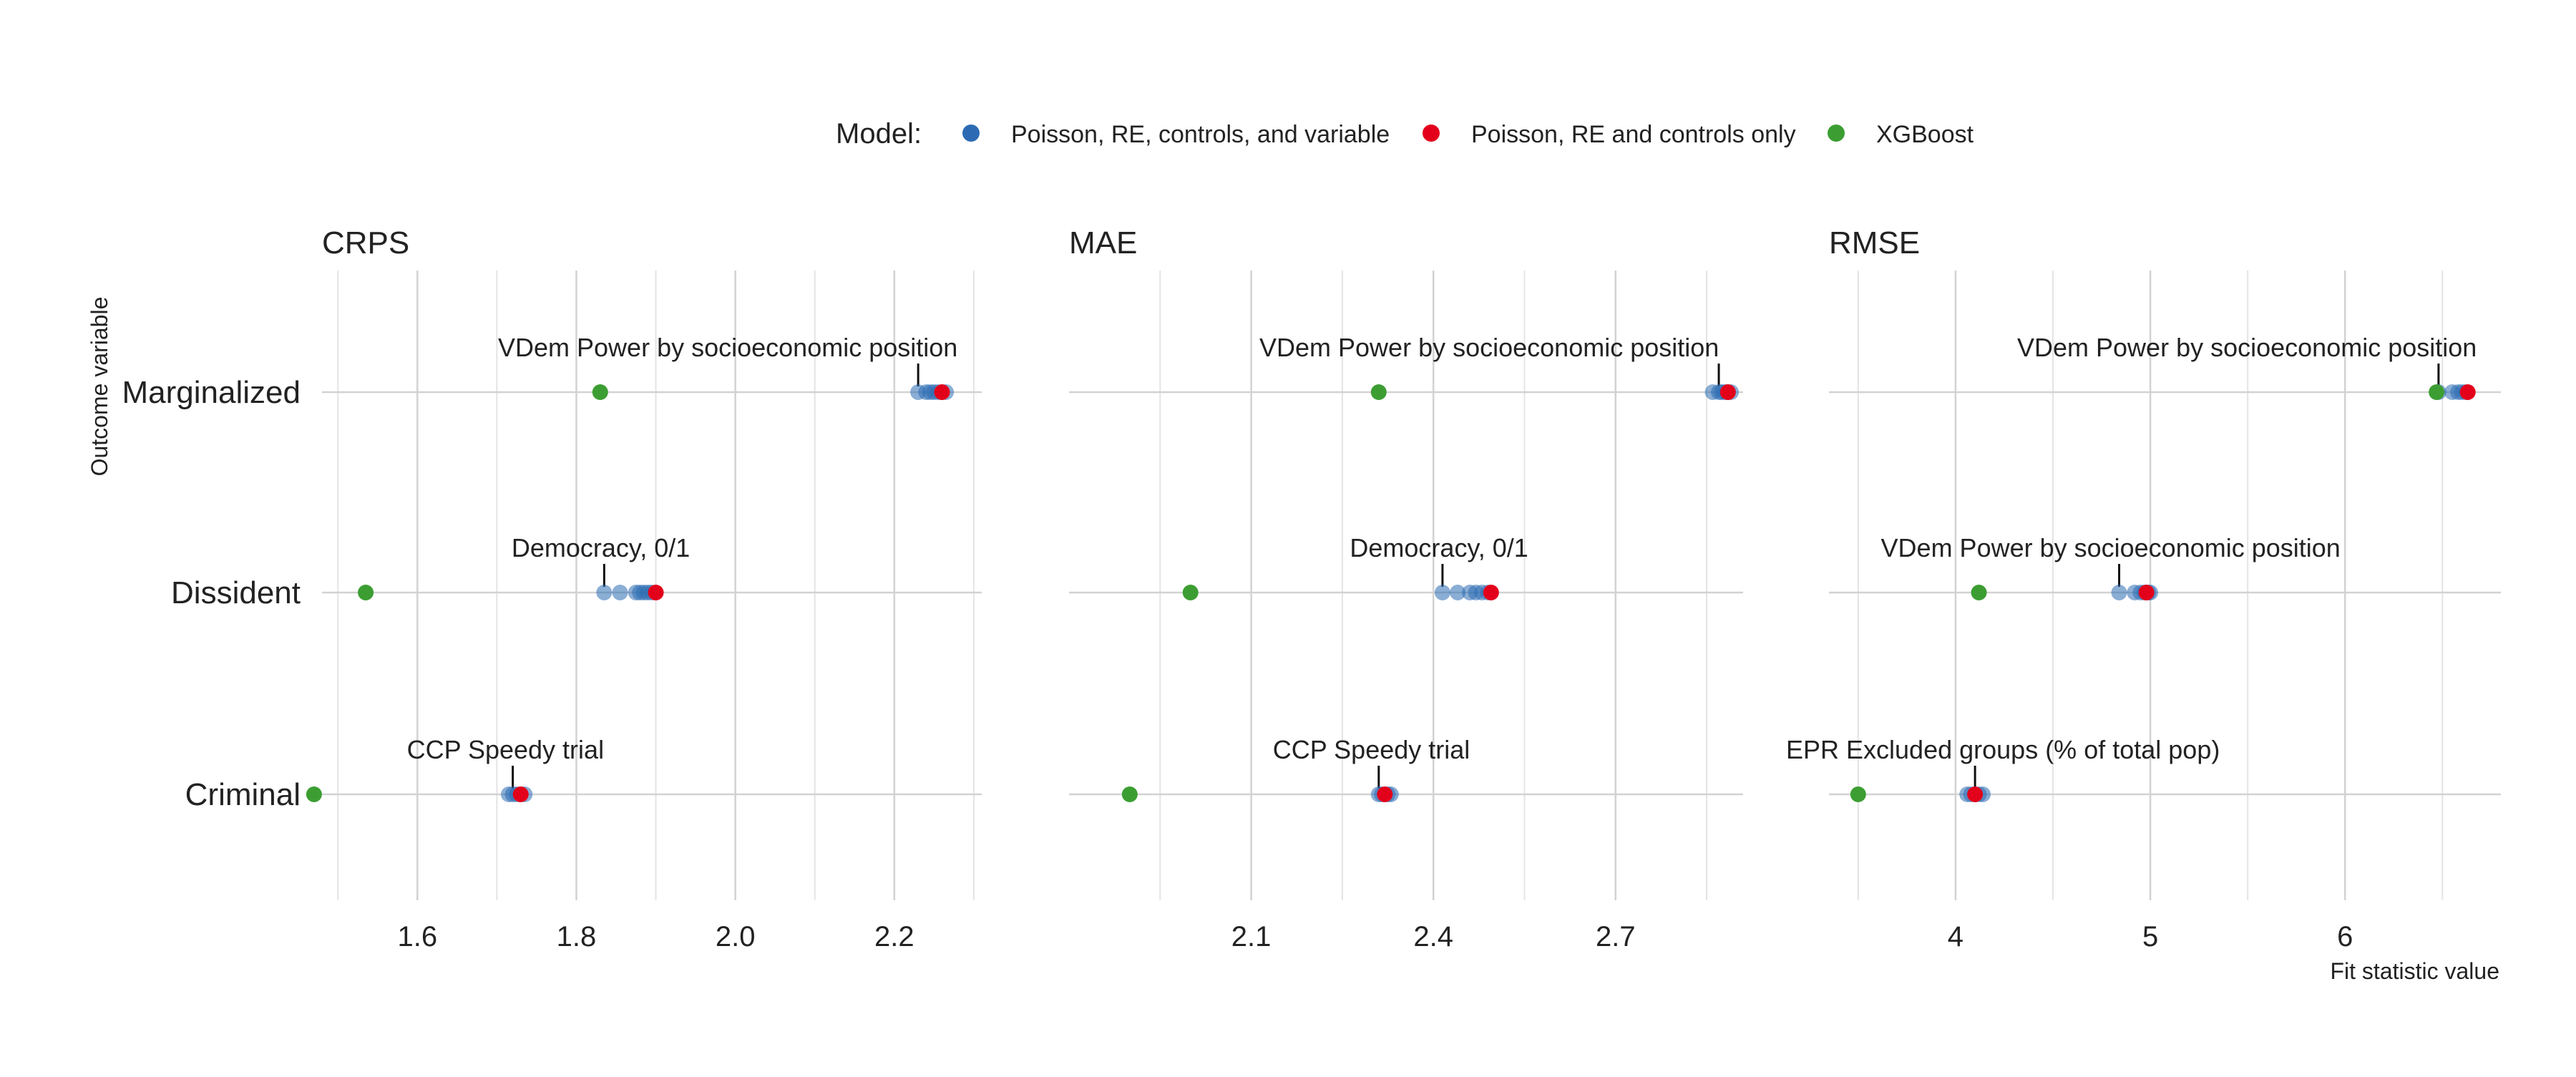  Describe the element at coordinates (1925, 134) in the screenshot. I see `legend-label-2: XGBoost` at that location.